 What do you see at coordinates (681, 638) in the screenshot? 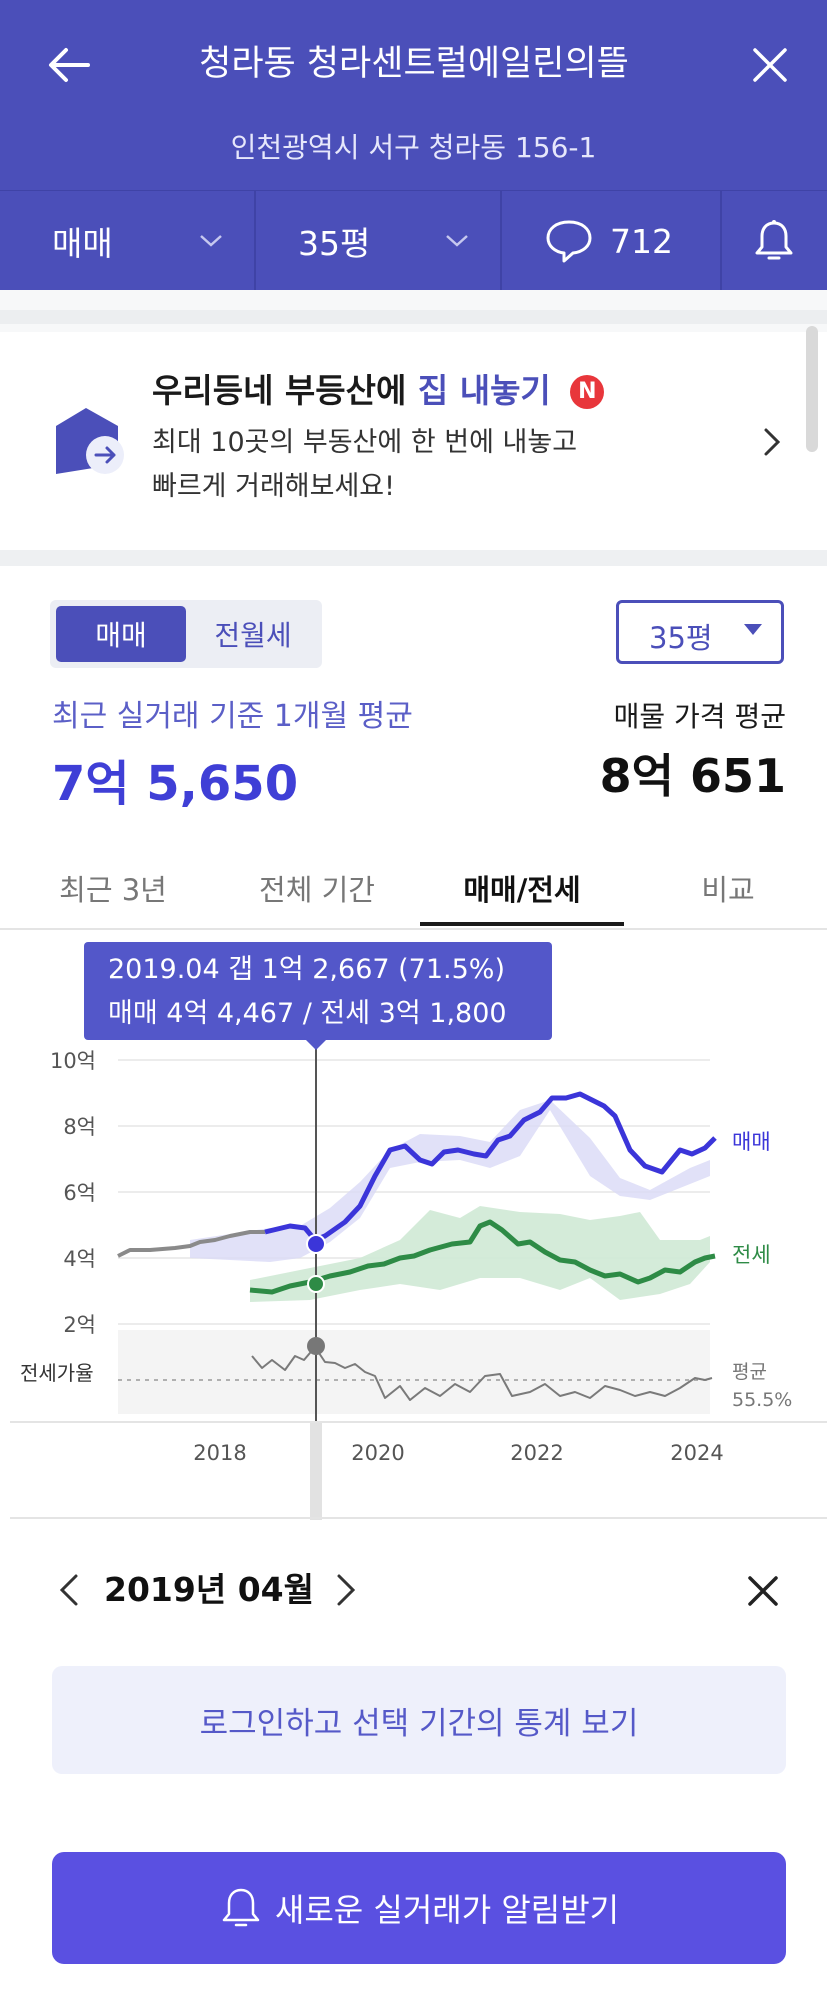
I see `size-select-value: 35평` at bounding box center [681, 638].